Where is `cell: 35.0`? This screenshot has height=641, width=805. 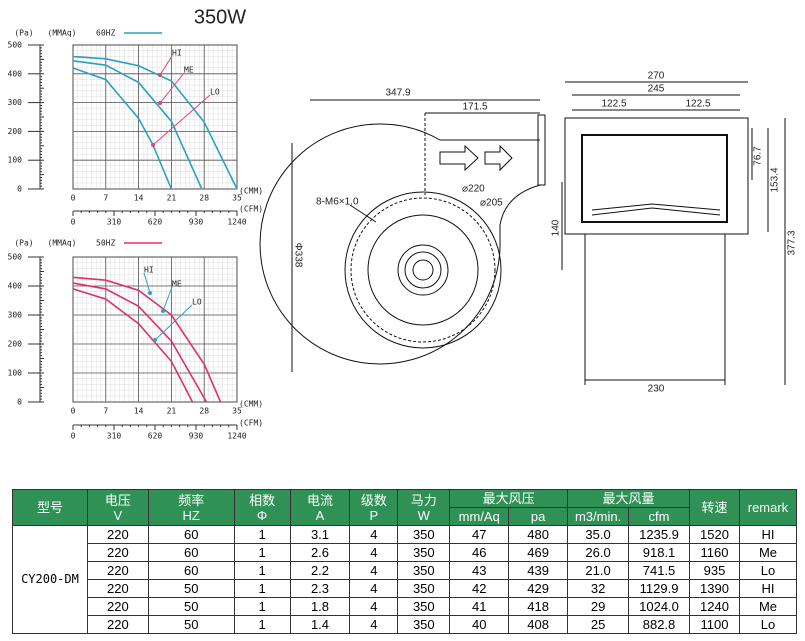
cell: 35.0 is located at coordinates (598, 534).